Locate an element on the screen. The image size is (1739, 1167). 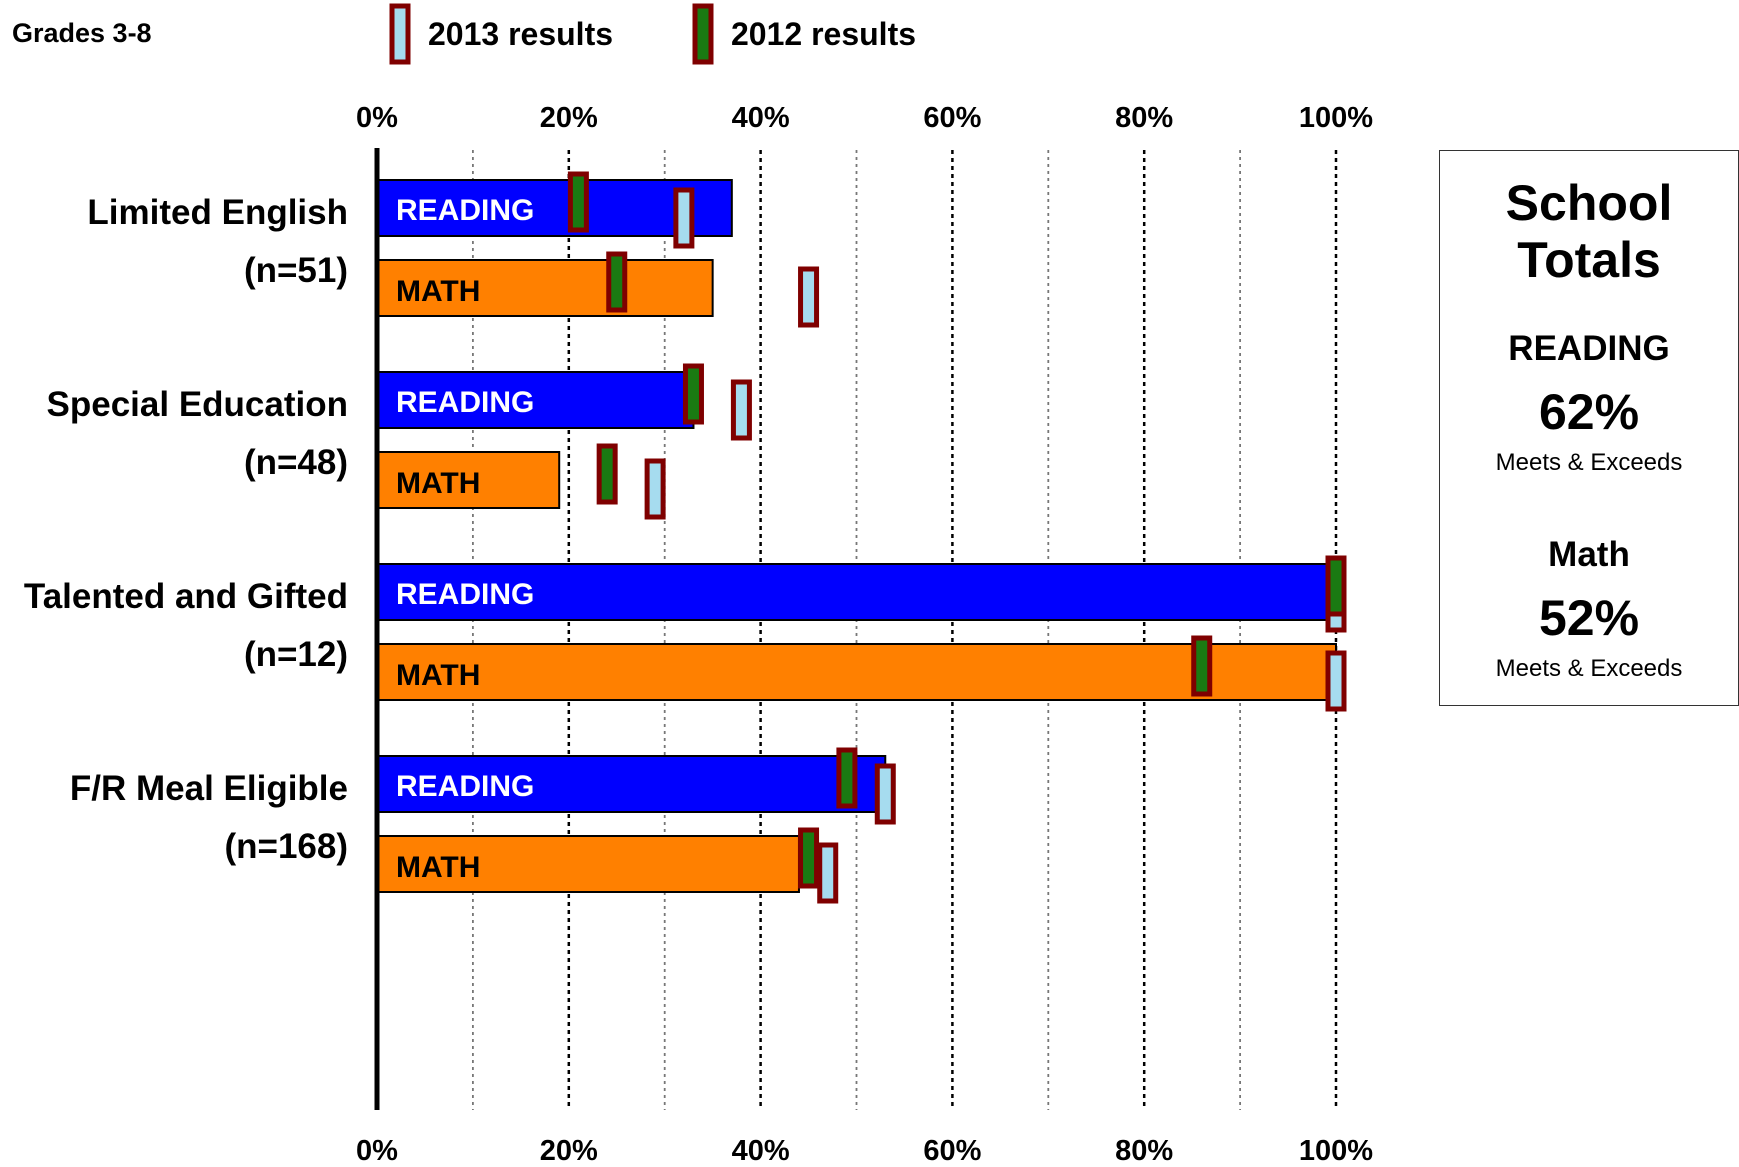
tick-label-top-1: 20% is located at coordinates (569, 118).